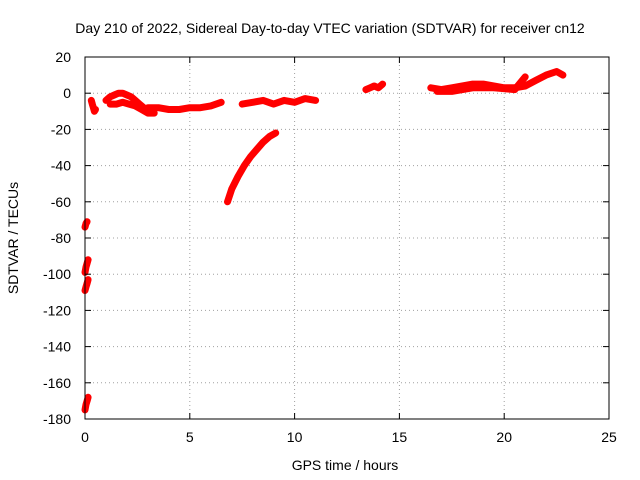  What do you see at coordinates (61, 238) in the screenshot?
I see `y-tick-label: -80` at bounding box center [61, 238].